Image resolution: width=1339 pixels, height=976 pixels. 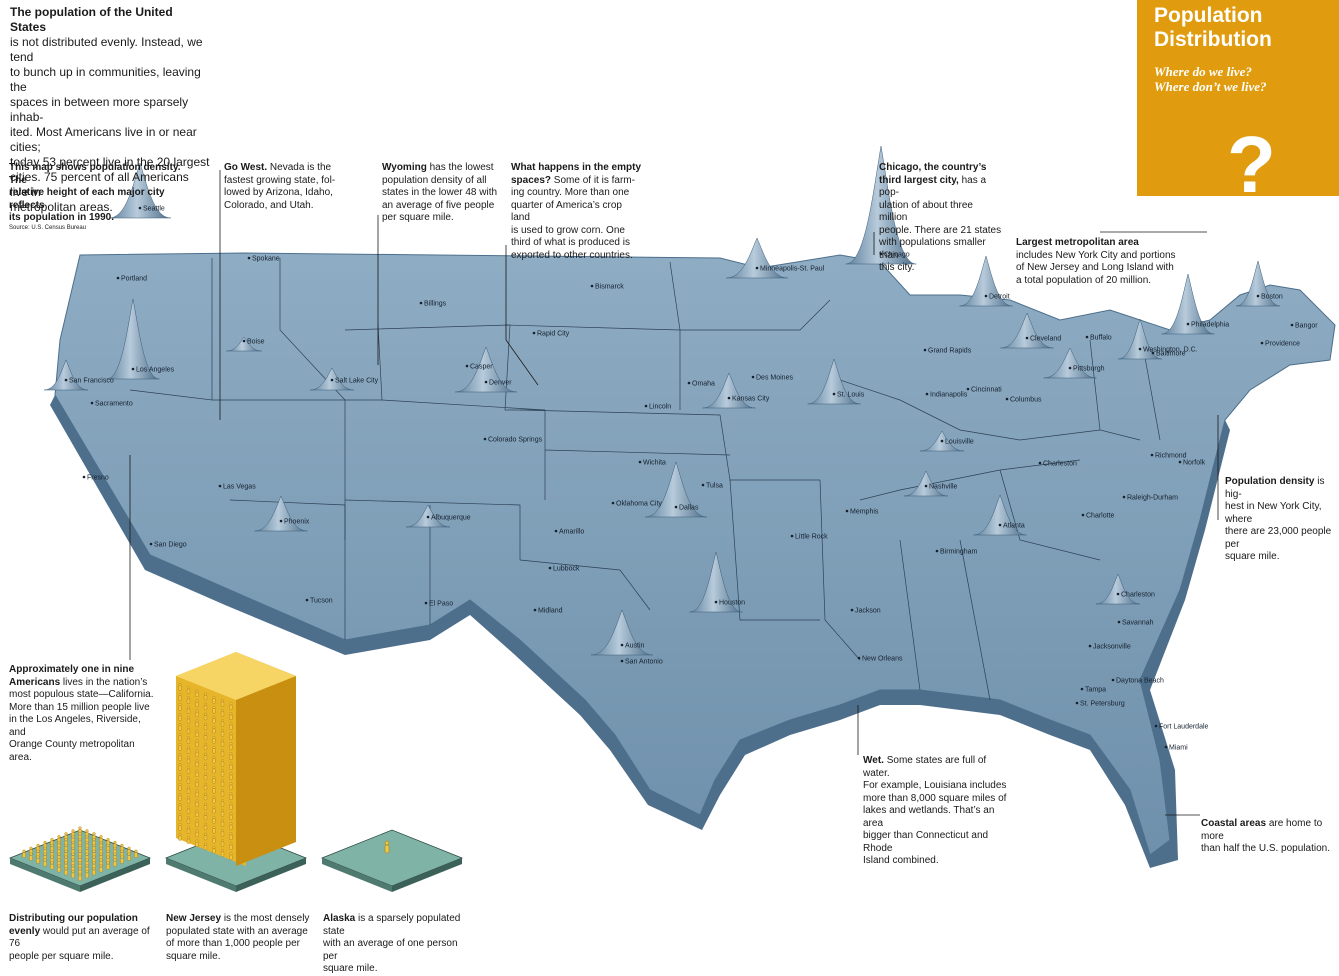 I want to click on city-label: Washington, D.C., so click(x=1170, y=350).